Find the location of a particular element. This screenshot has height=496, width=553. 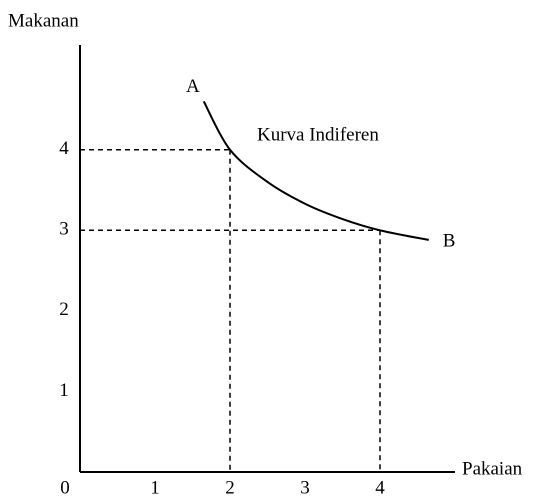

x-axis-label: Pakaian is located at coordinates (492, 468).